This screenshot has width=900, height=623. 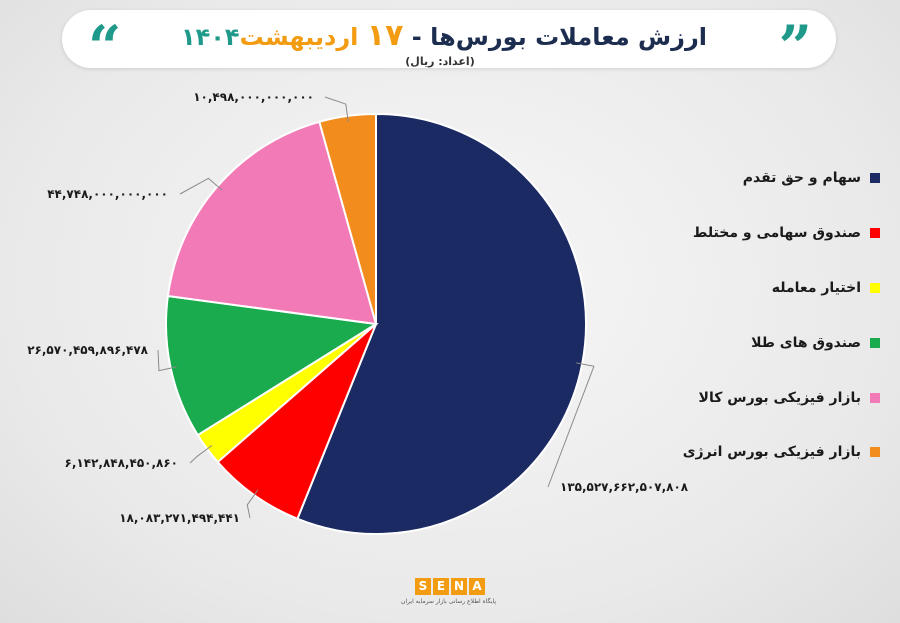 What do you see at coordinates (459, 586) in the screenshot?
I see `logo-letter: N` at bounding box center [459, 586].